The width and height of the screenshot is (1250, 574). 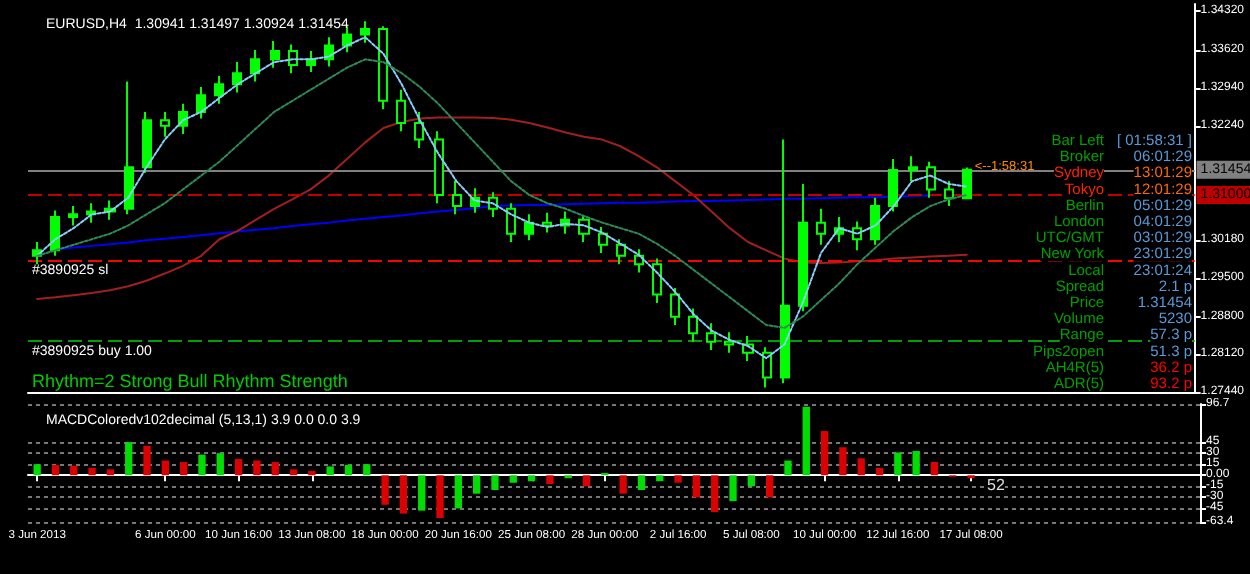 What do you see at coordinates (996, 485) in the screenshot?
I see `annotation: 52` at bounding box center [996, 485].